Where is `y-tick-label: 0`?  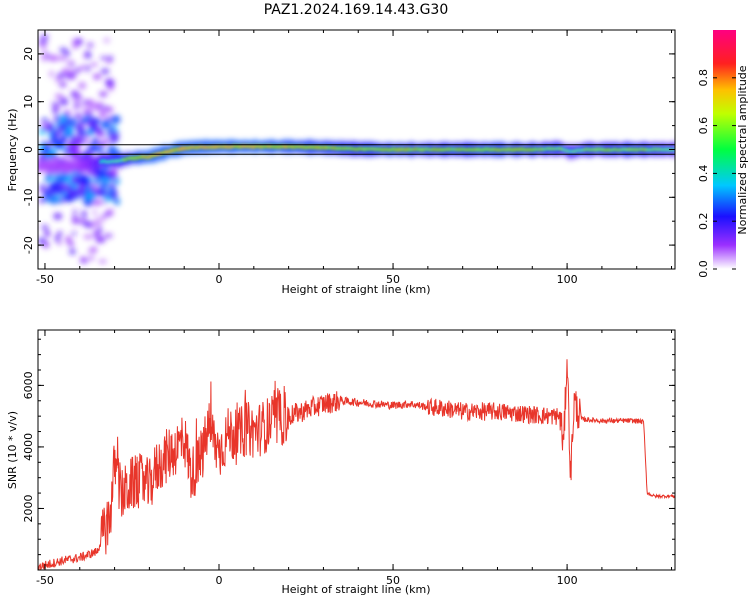 y-tick-label: 0 is located at coordinates (28, 149).